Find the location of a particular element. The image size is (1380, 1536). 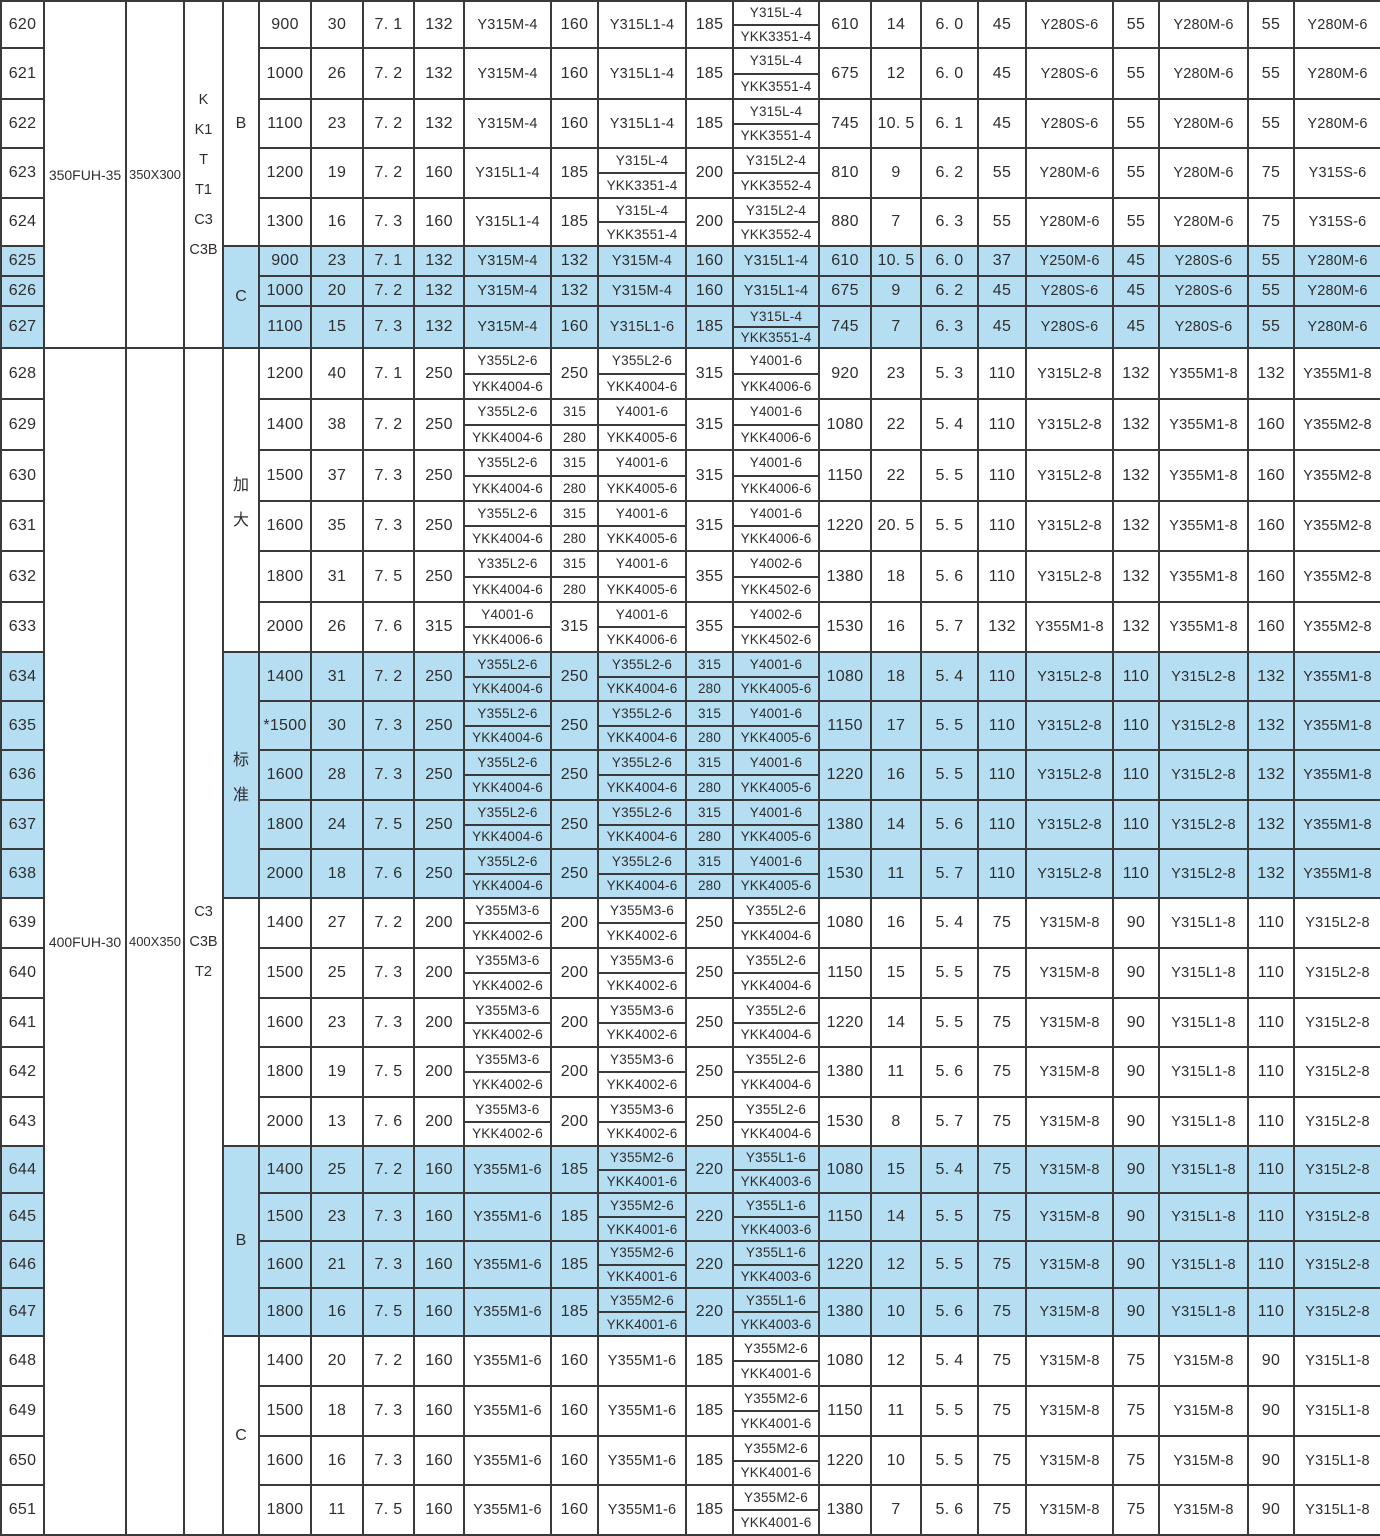

speed-cell: 1380 is located at coordinates (845, 576).